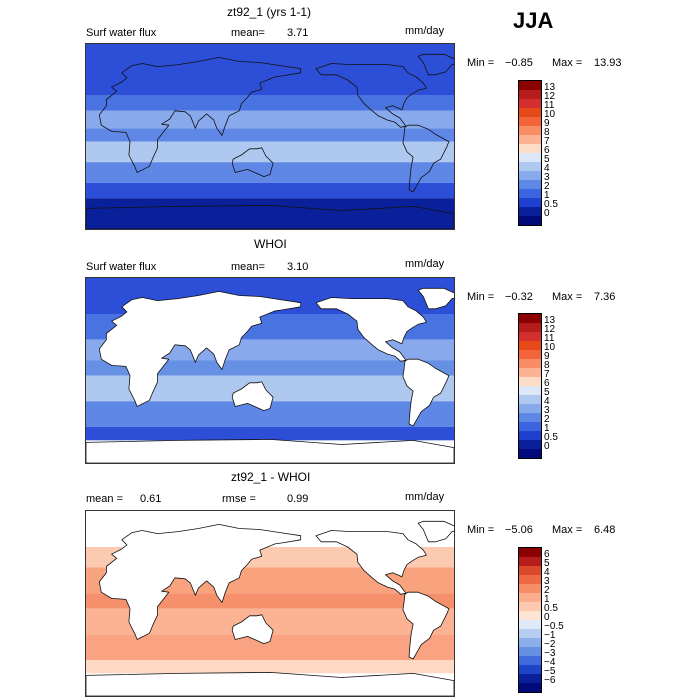 The width and height of the screenshot is (700, 700). What do you see at coordinates (547, 356) in the screenshot?
I see `colorbar-tick-label: 9` at bounding box center [547, 356].